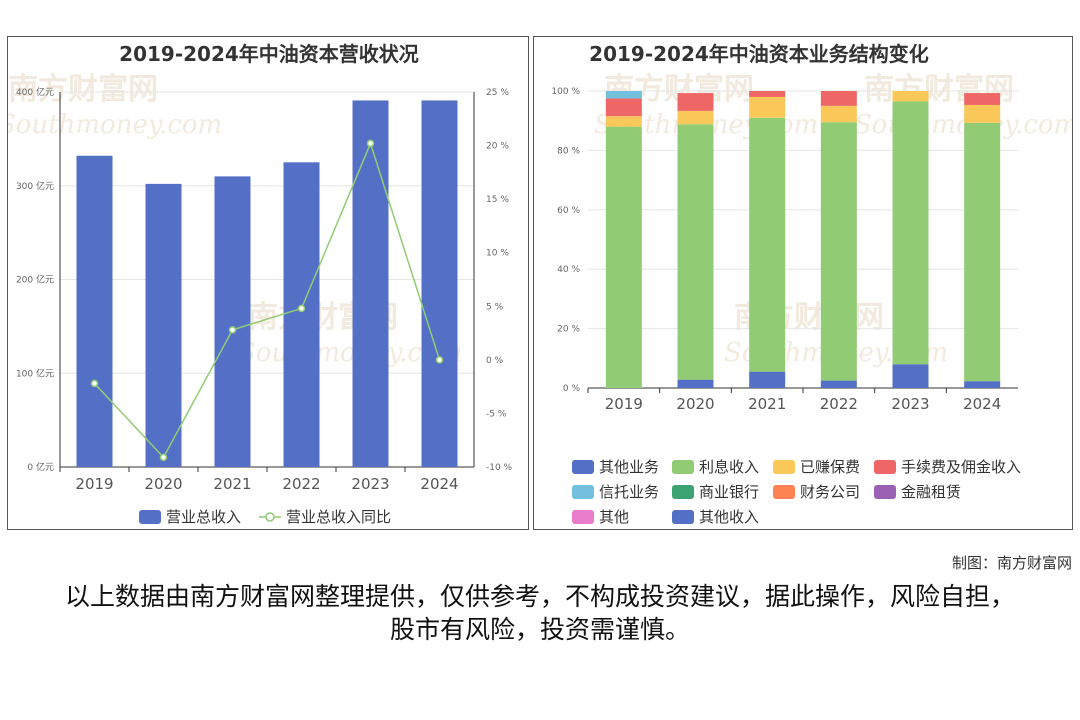 This screenshot has width=1080, height=720. What do you see at coordinates (270, 517) in the screenshot?
I see `legend-swatch-line-marker` at bounding box center [270, 517].